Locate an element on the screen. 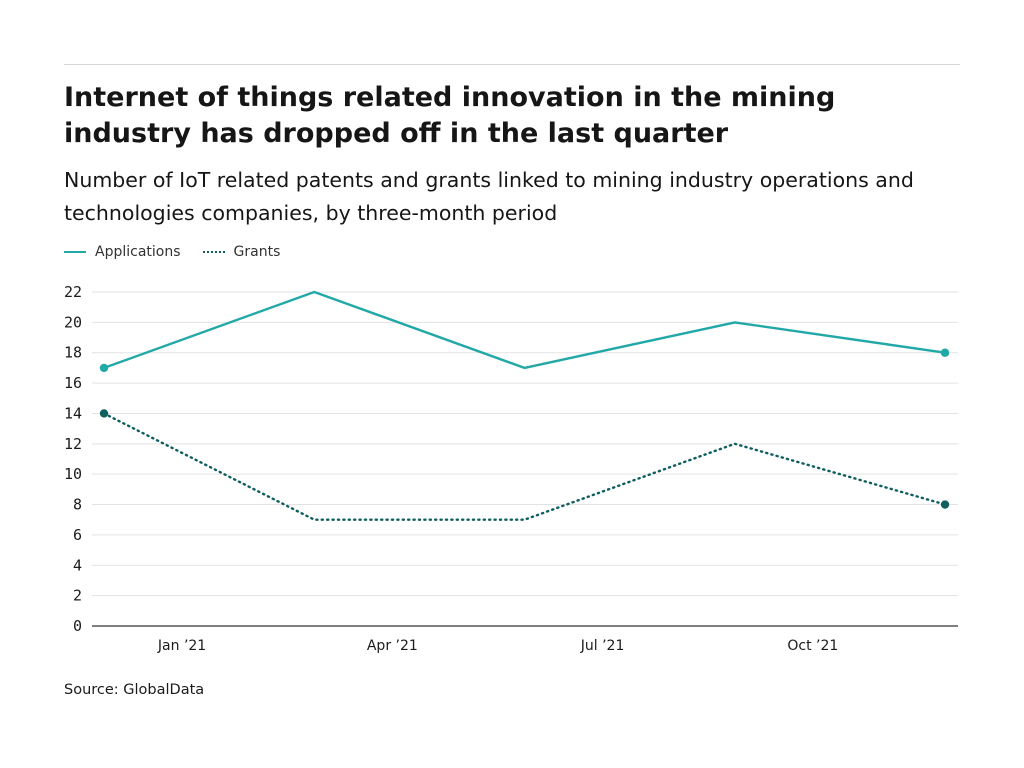 This screenshot has height=768, width=1024. y-tick-label-8: 8 is located at coordinates (77, 505).